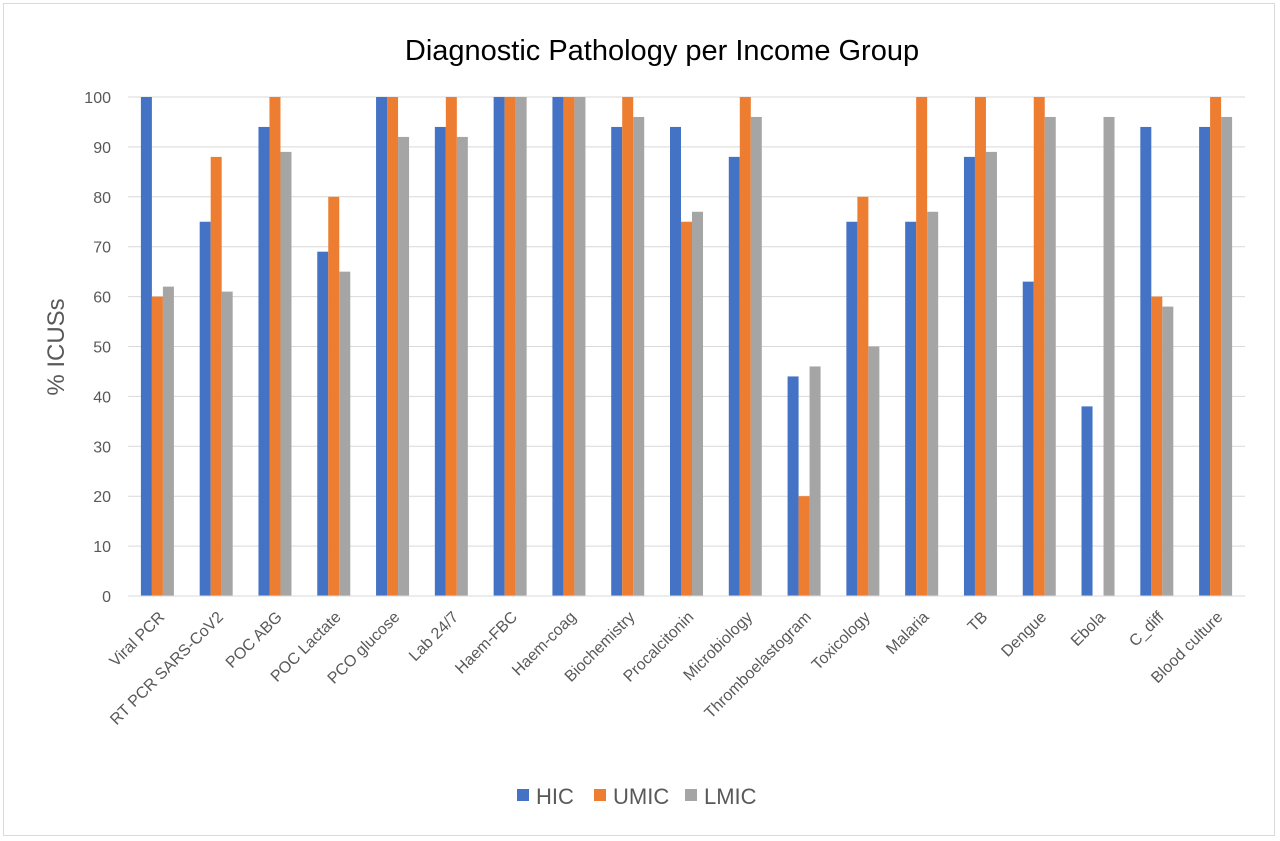 This screenshot has height=841, width=1280. Describe the element at coordinates (1088, 629) in the screenshot. I see `x-tick-label: Ebola` at that location.